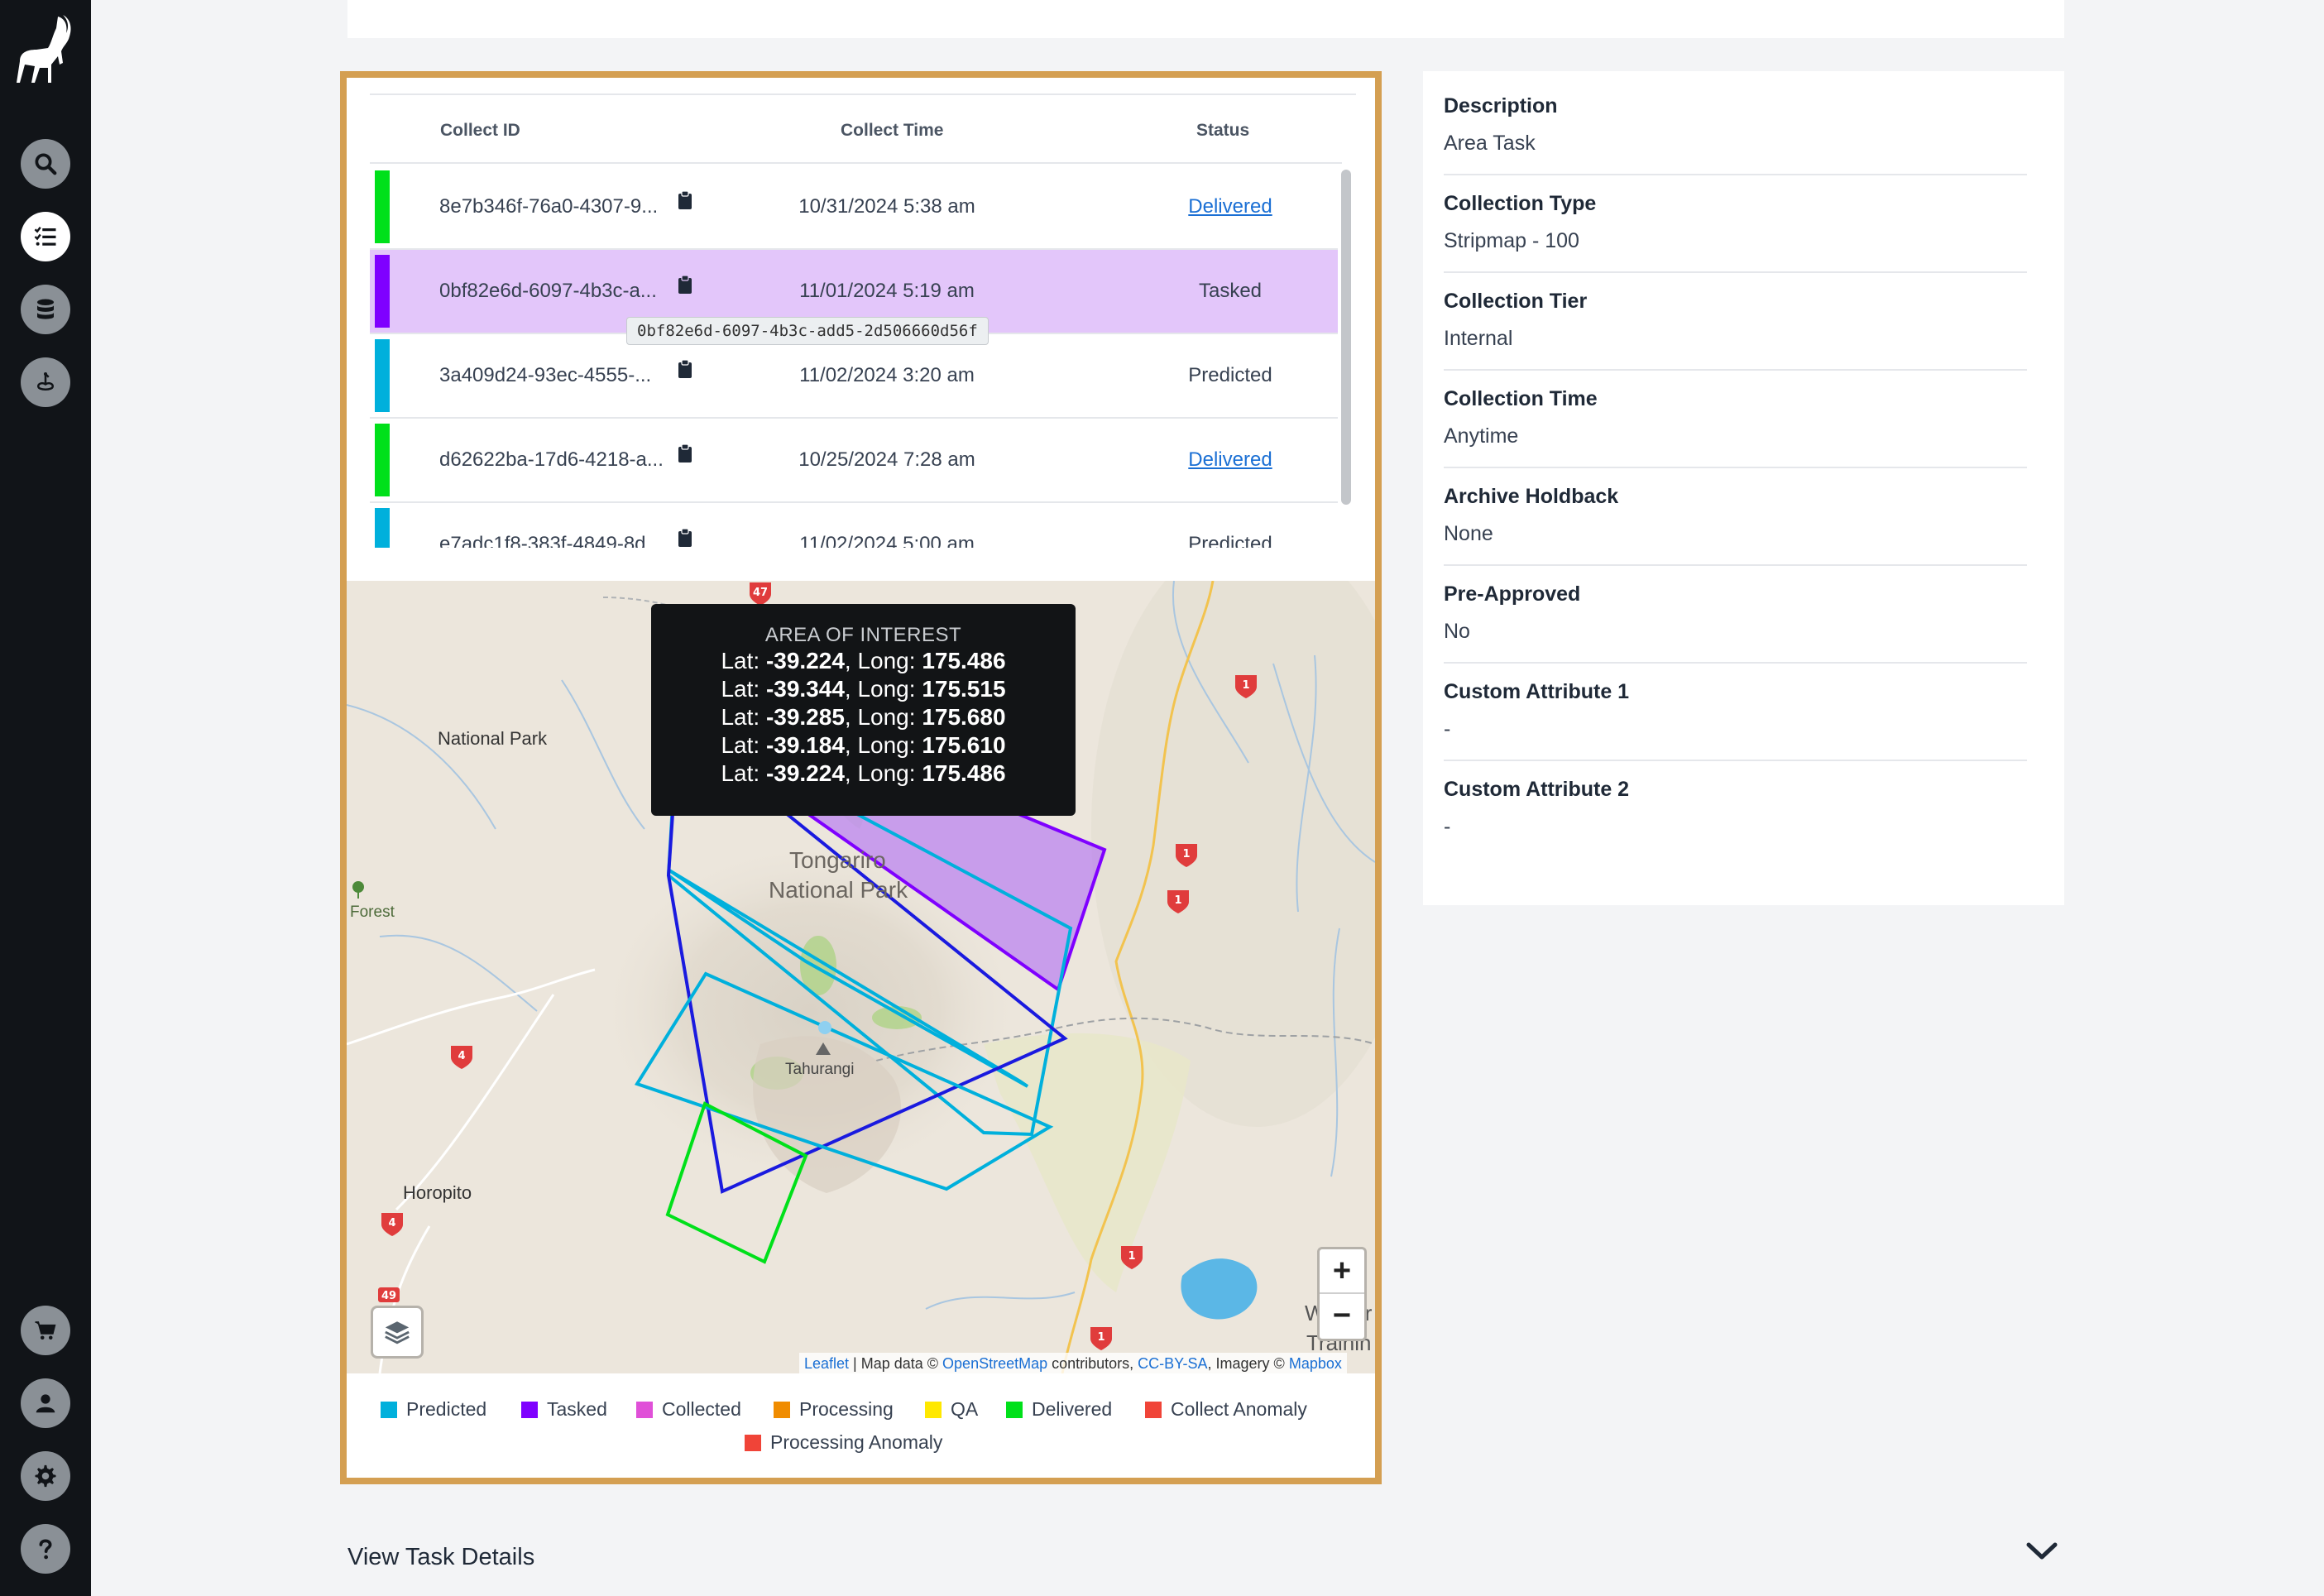 The image size is (2324, 1596). What do you see at coordinates (823, 1048) in the screenshot?
I see `peak-icon` at bounding box center [823, 1048].